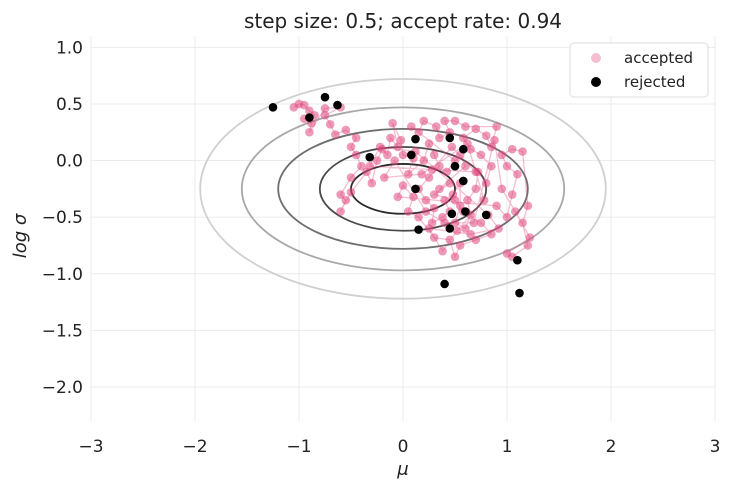 This screenshot has width=731, height=491. What do you see at coordinates (403, 21) in the screenshot?
I see `chart-title: step size: 0.5; accept rate: 0.94` at bounding box center [403, 21].